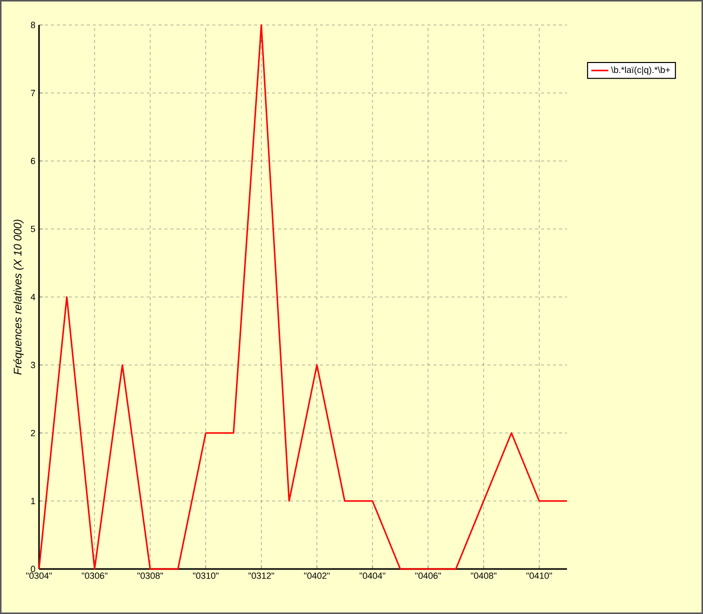 The width and height of the screenshot is (703, 614). What do you see at coordinates (205, 575) in the screenshot?
I see `x-tick-label: "0310"` at bounding box center [205, 575].